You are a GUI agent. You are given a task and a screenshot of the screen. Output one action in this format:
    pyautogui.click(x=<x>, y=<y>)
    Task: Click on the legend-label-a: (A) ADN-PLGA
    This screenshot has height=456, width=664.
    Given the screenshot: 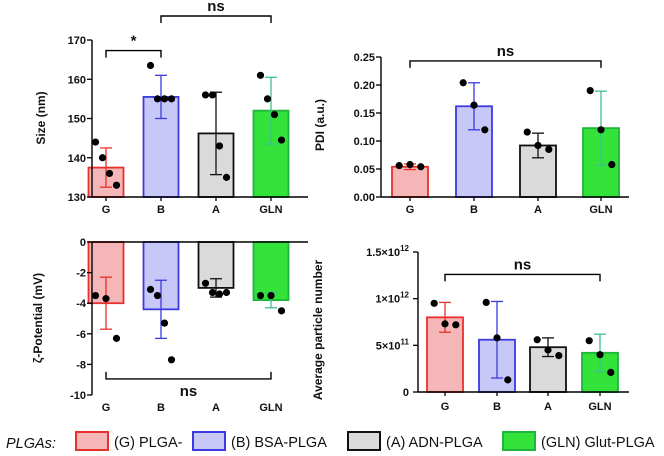 What is the action you would take?
    pyautogui.click(x=434, y=443)
    